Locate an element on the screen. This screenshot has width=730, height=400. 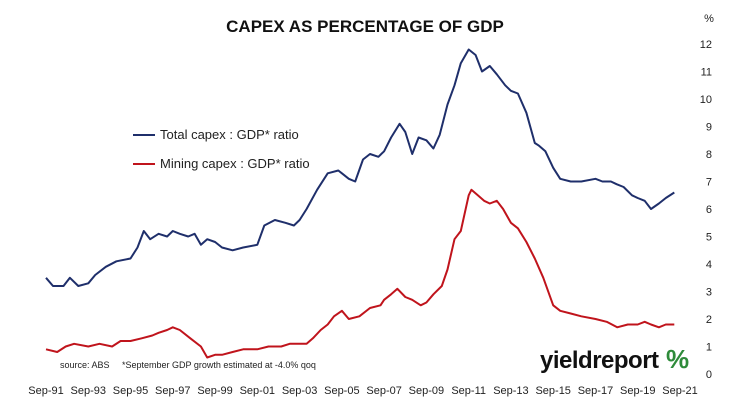
y-tick-label: 1 is located at coordinates (709, 348).